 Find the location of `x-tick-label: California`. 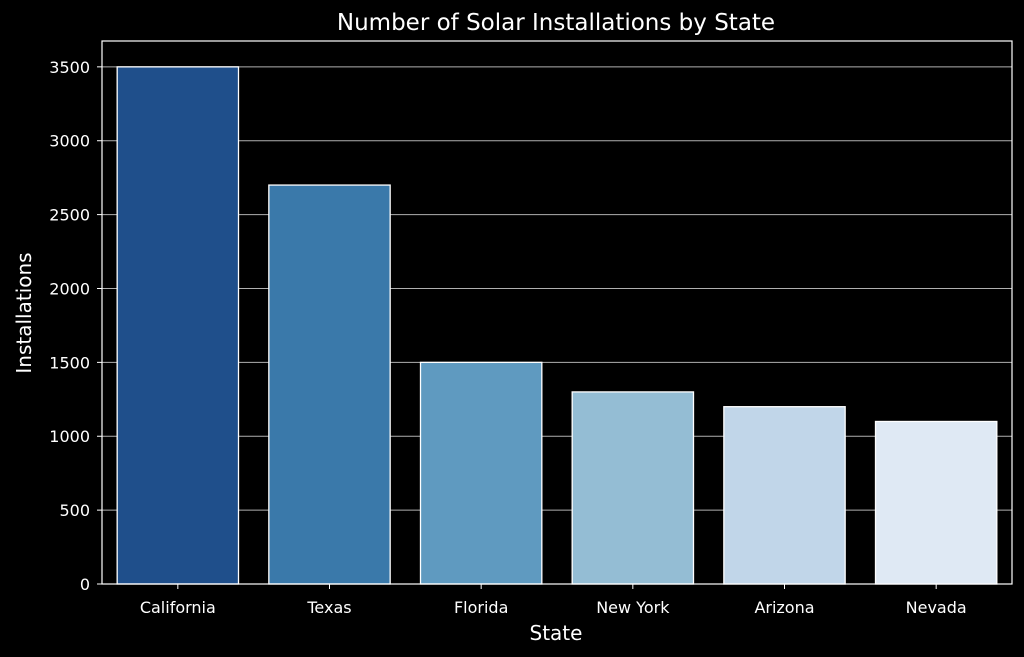

x-tick-label: California is located at coordinates (178, 607).